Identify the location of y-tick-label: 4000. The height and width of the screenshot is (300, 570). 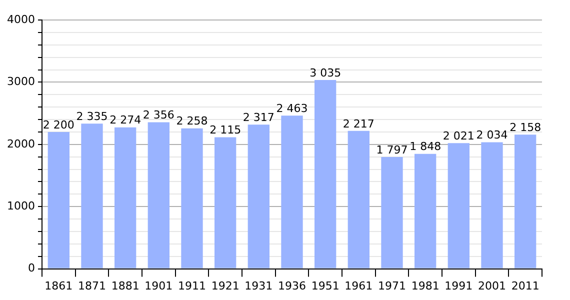
(20, 19).